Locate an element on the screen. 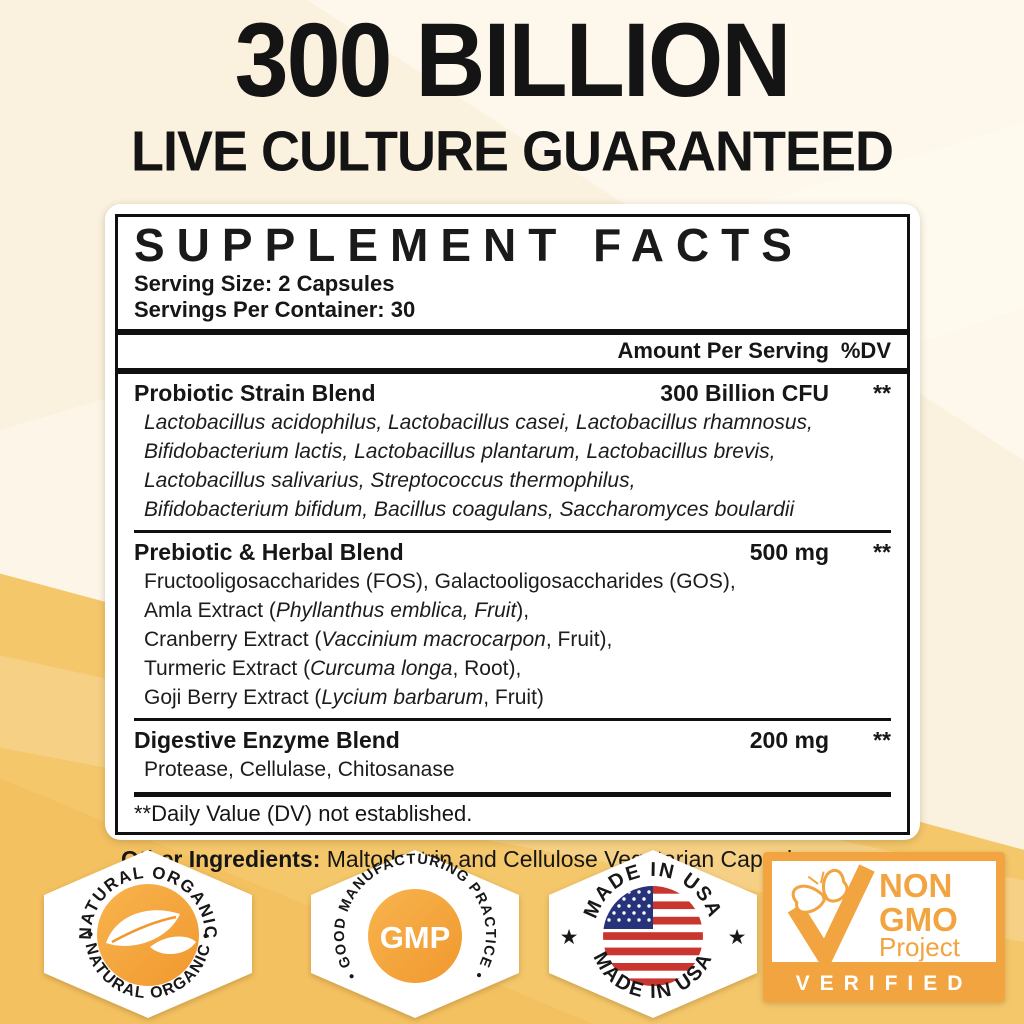  butterfly-icon is located at coordinates (820, 891).